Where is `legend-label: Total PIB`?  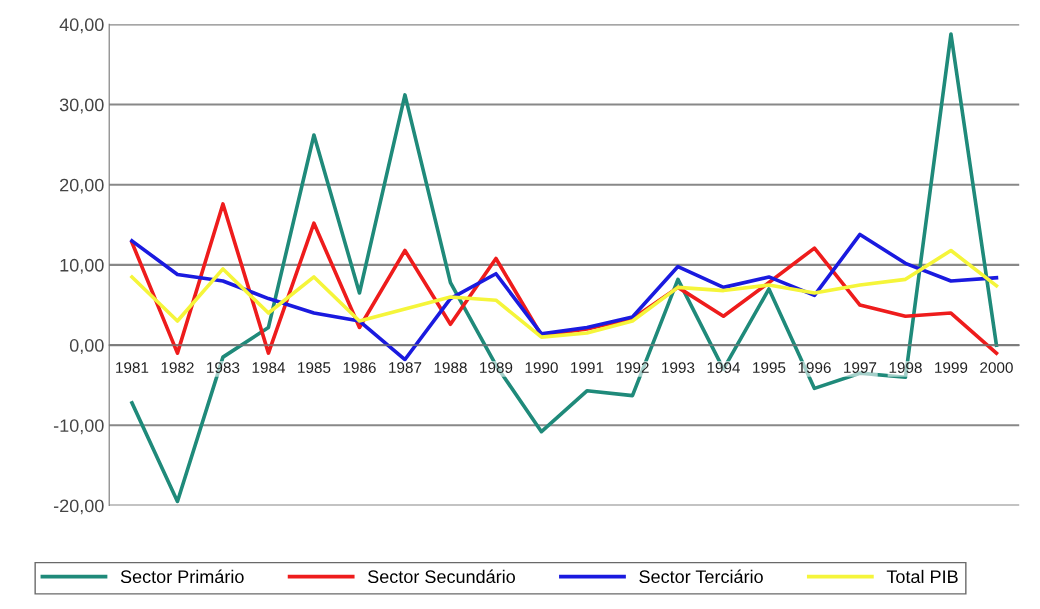
legend-label: Total PIB is located at coordinates (922, 576).